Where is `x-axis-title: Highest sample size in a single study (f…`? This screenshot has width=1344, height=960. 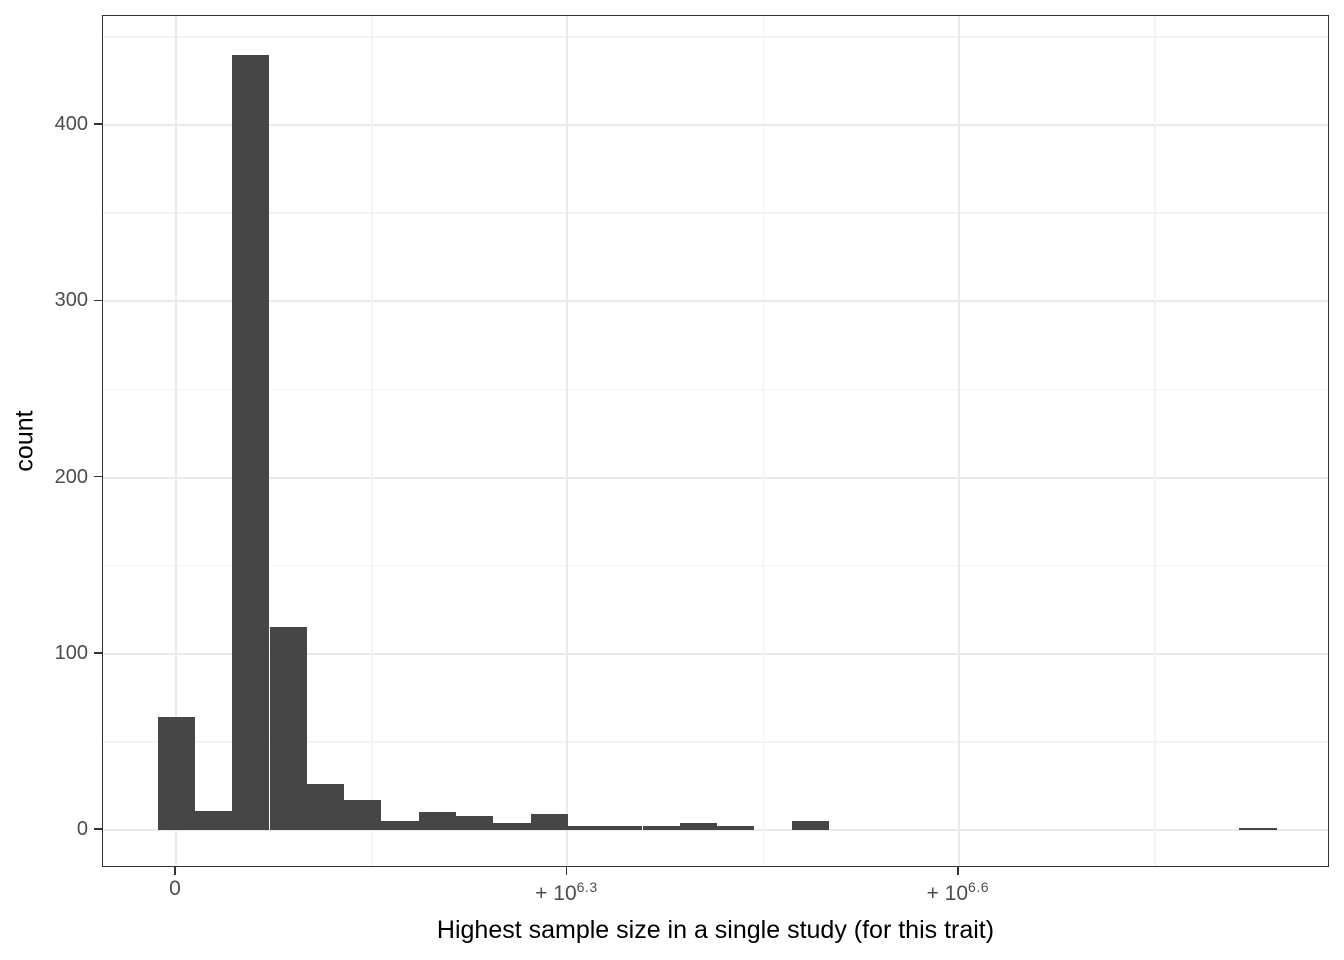 x-axis-title: Highest sample size in a single study (f… is located at coordinates (715, 930).